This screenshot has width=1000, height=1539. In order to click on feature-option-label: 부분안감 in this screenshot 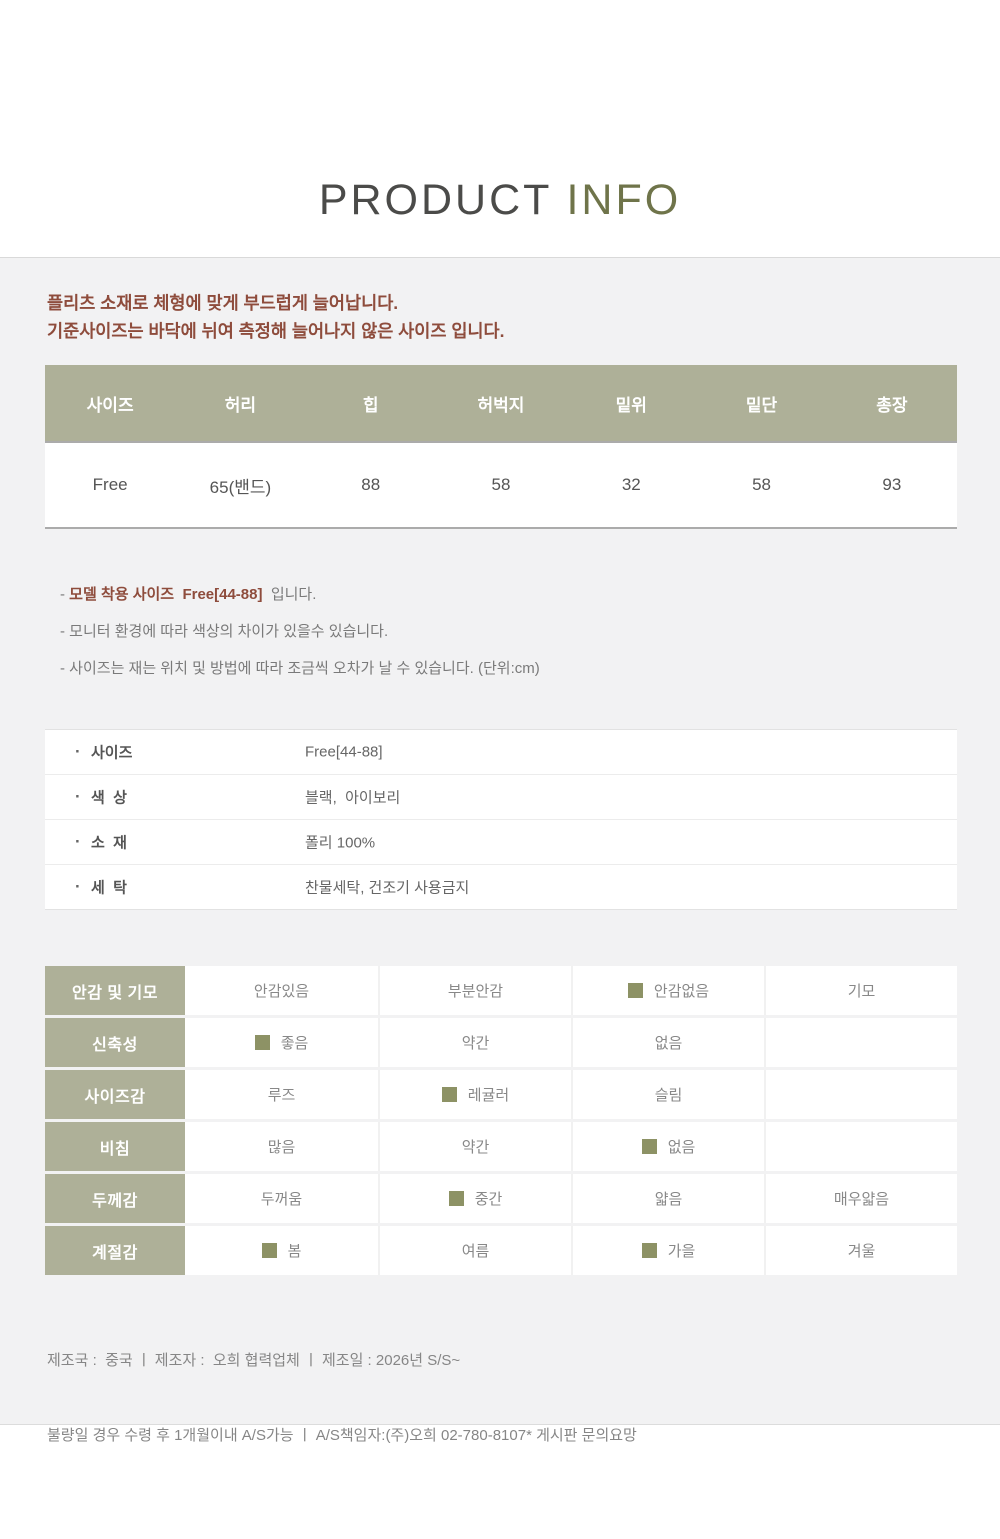, I will do `click(475, 991)`.